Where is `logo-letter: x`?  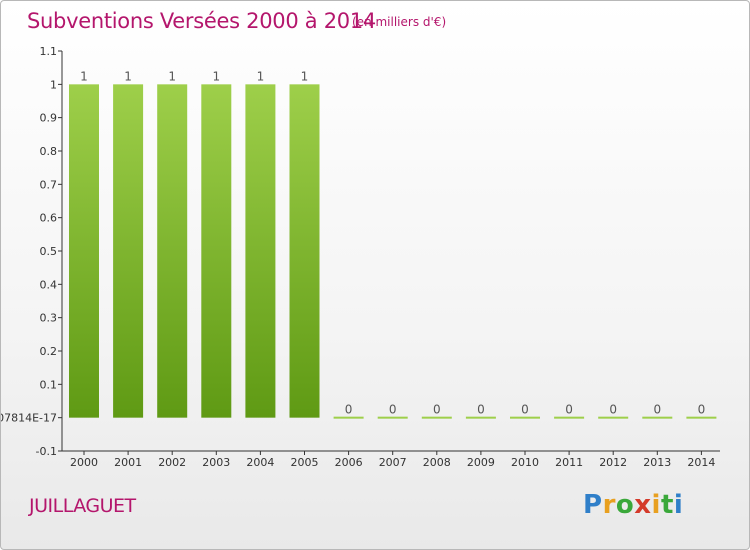 logo-letter: x is located at coordinates (643, 505).